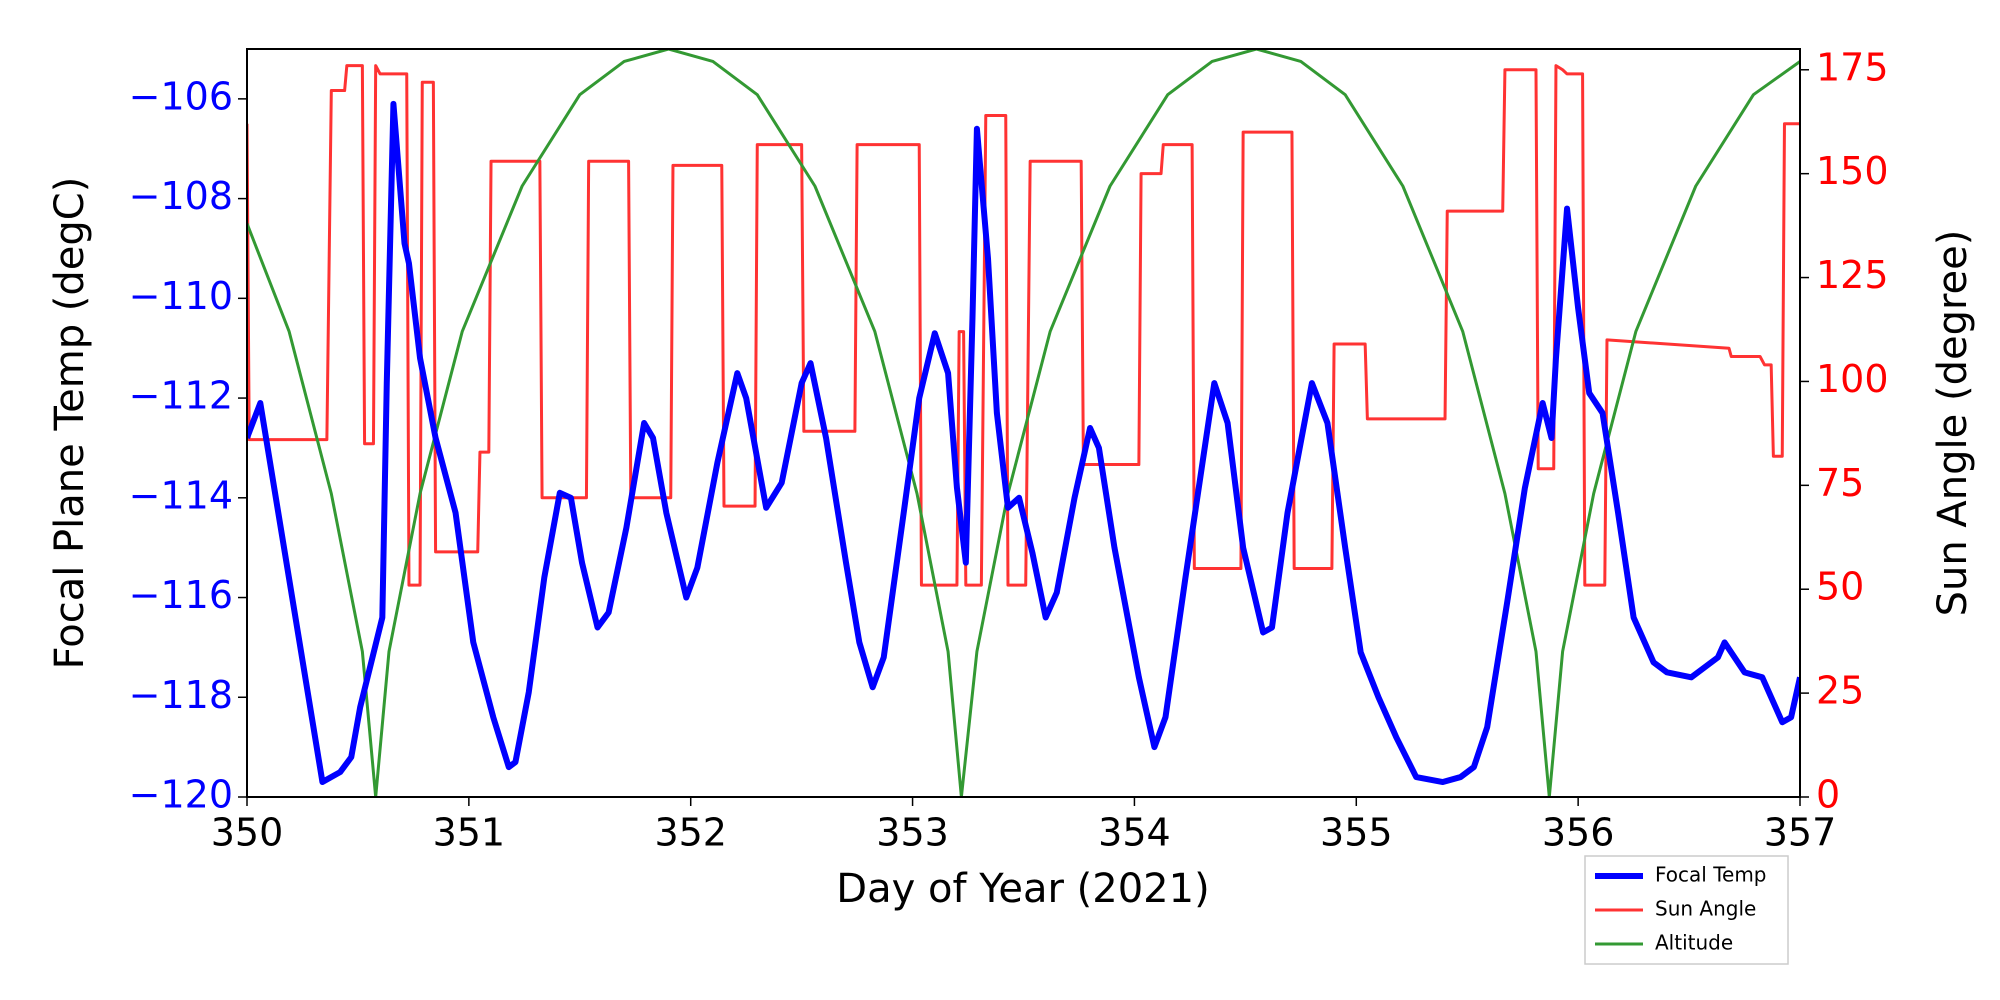 Image resolution: width=2000 pixels, height=1000 pixels. Describe the element at coordinates (1840, 587) in the screenshot. I see `y2-tick-label: 50` at that location.